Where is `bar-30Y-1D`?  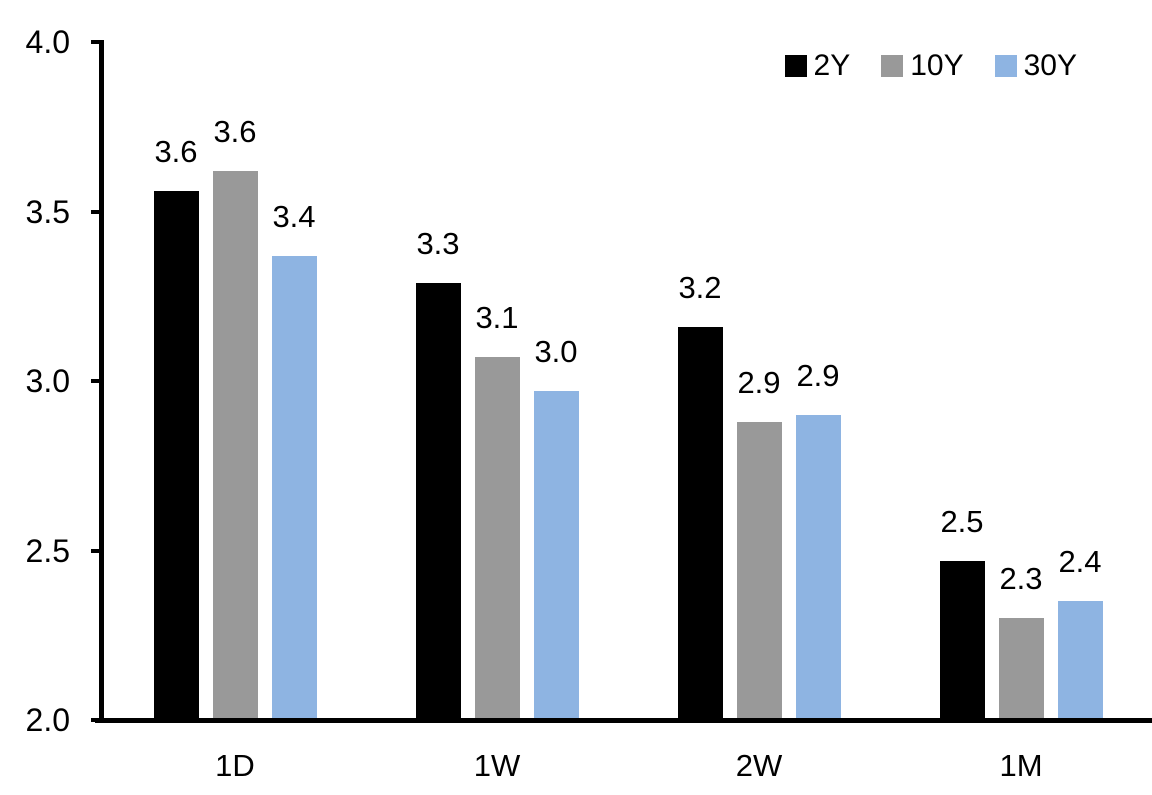 bar-30Y-1D is located at coordinates (294, 486).